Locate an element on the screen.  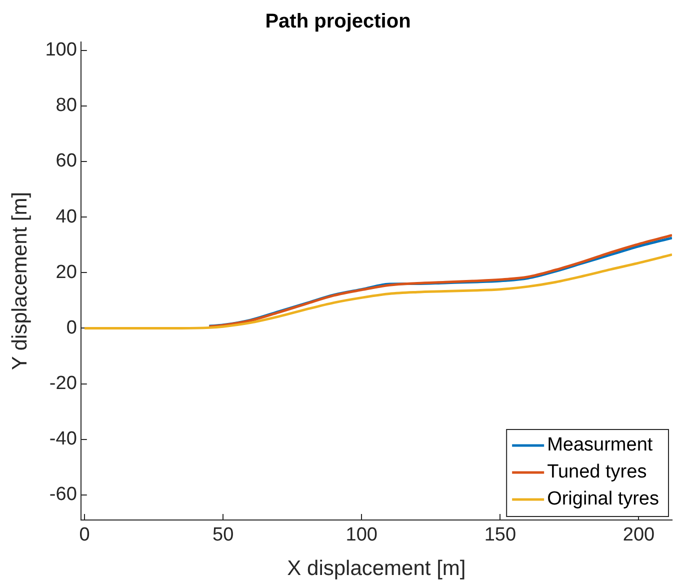
y-tick-label: -20 is located at coordinates (63, 383).